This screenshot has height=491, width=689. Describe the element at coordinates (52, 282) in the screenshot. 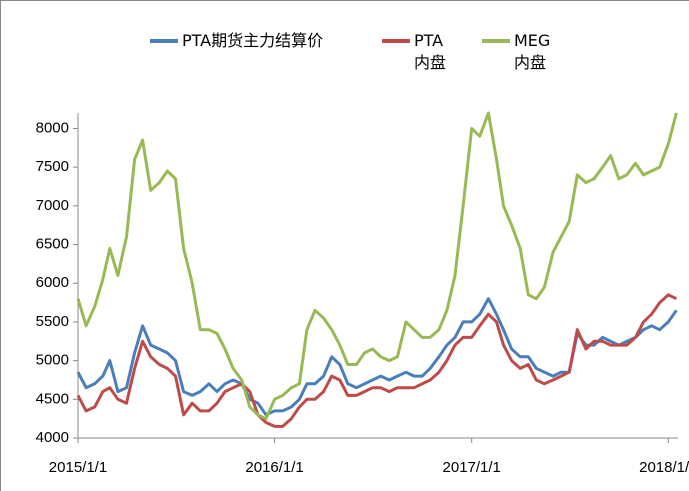

I see `y-tick-label: 6000` at that location.